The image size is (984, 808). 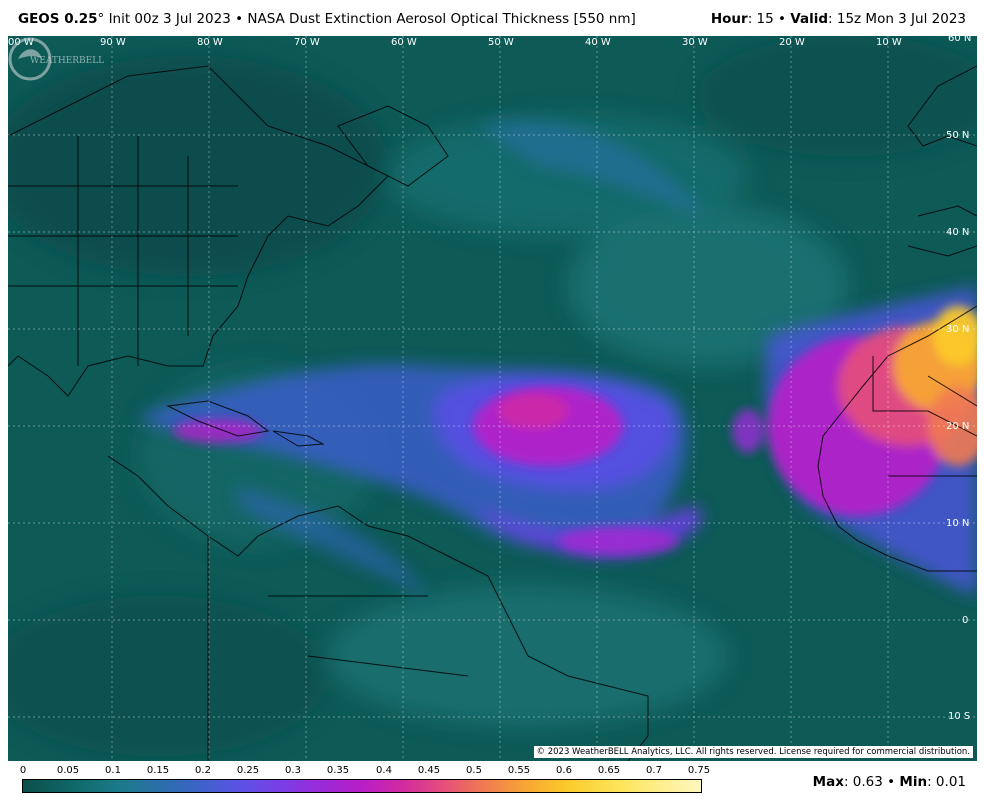 I want to click on valid-time: Hour: 15 • Valid: 15z Mon 3 Jul 2023, so click(x=838, y=19).